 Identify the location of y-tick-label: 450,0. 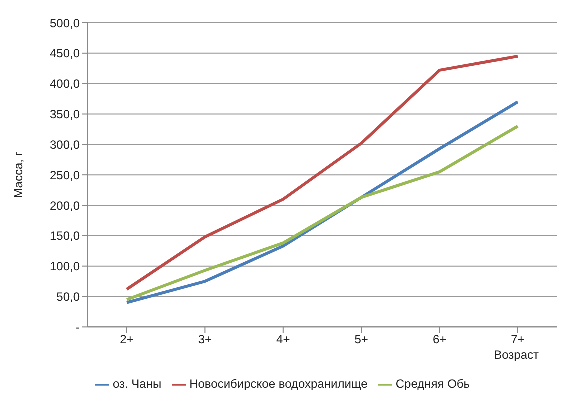
(65, 53).